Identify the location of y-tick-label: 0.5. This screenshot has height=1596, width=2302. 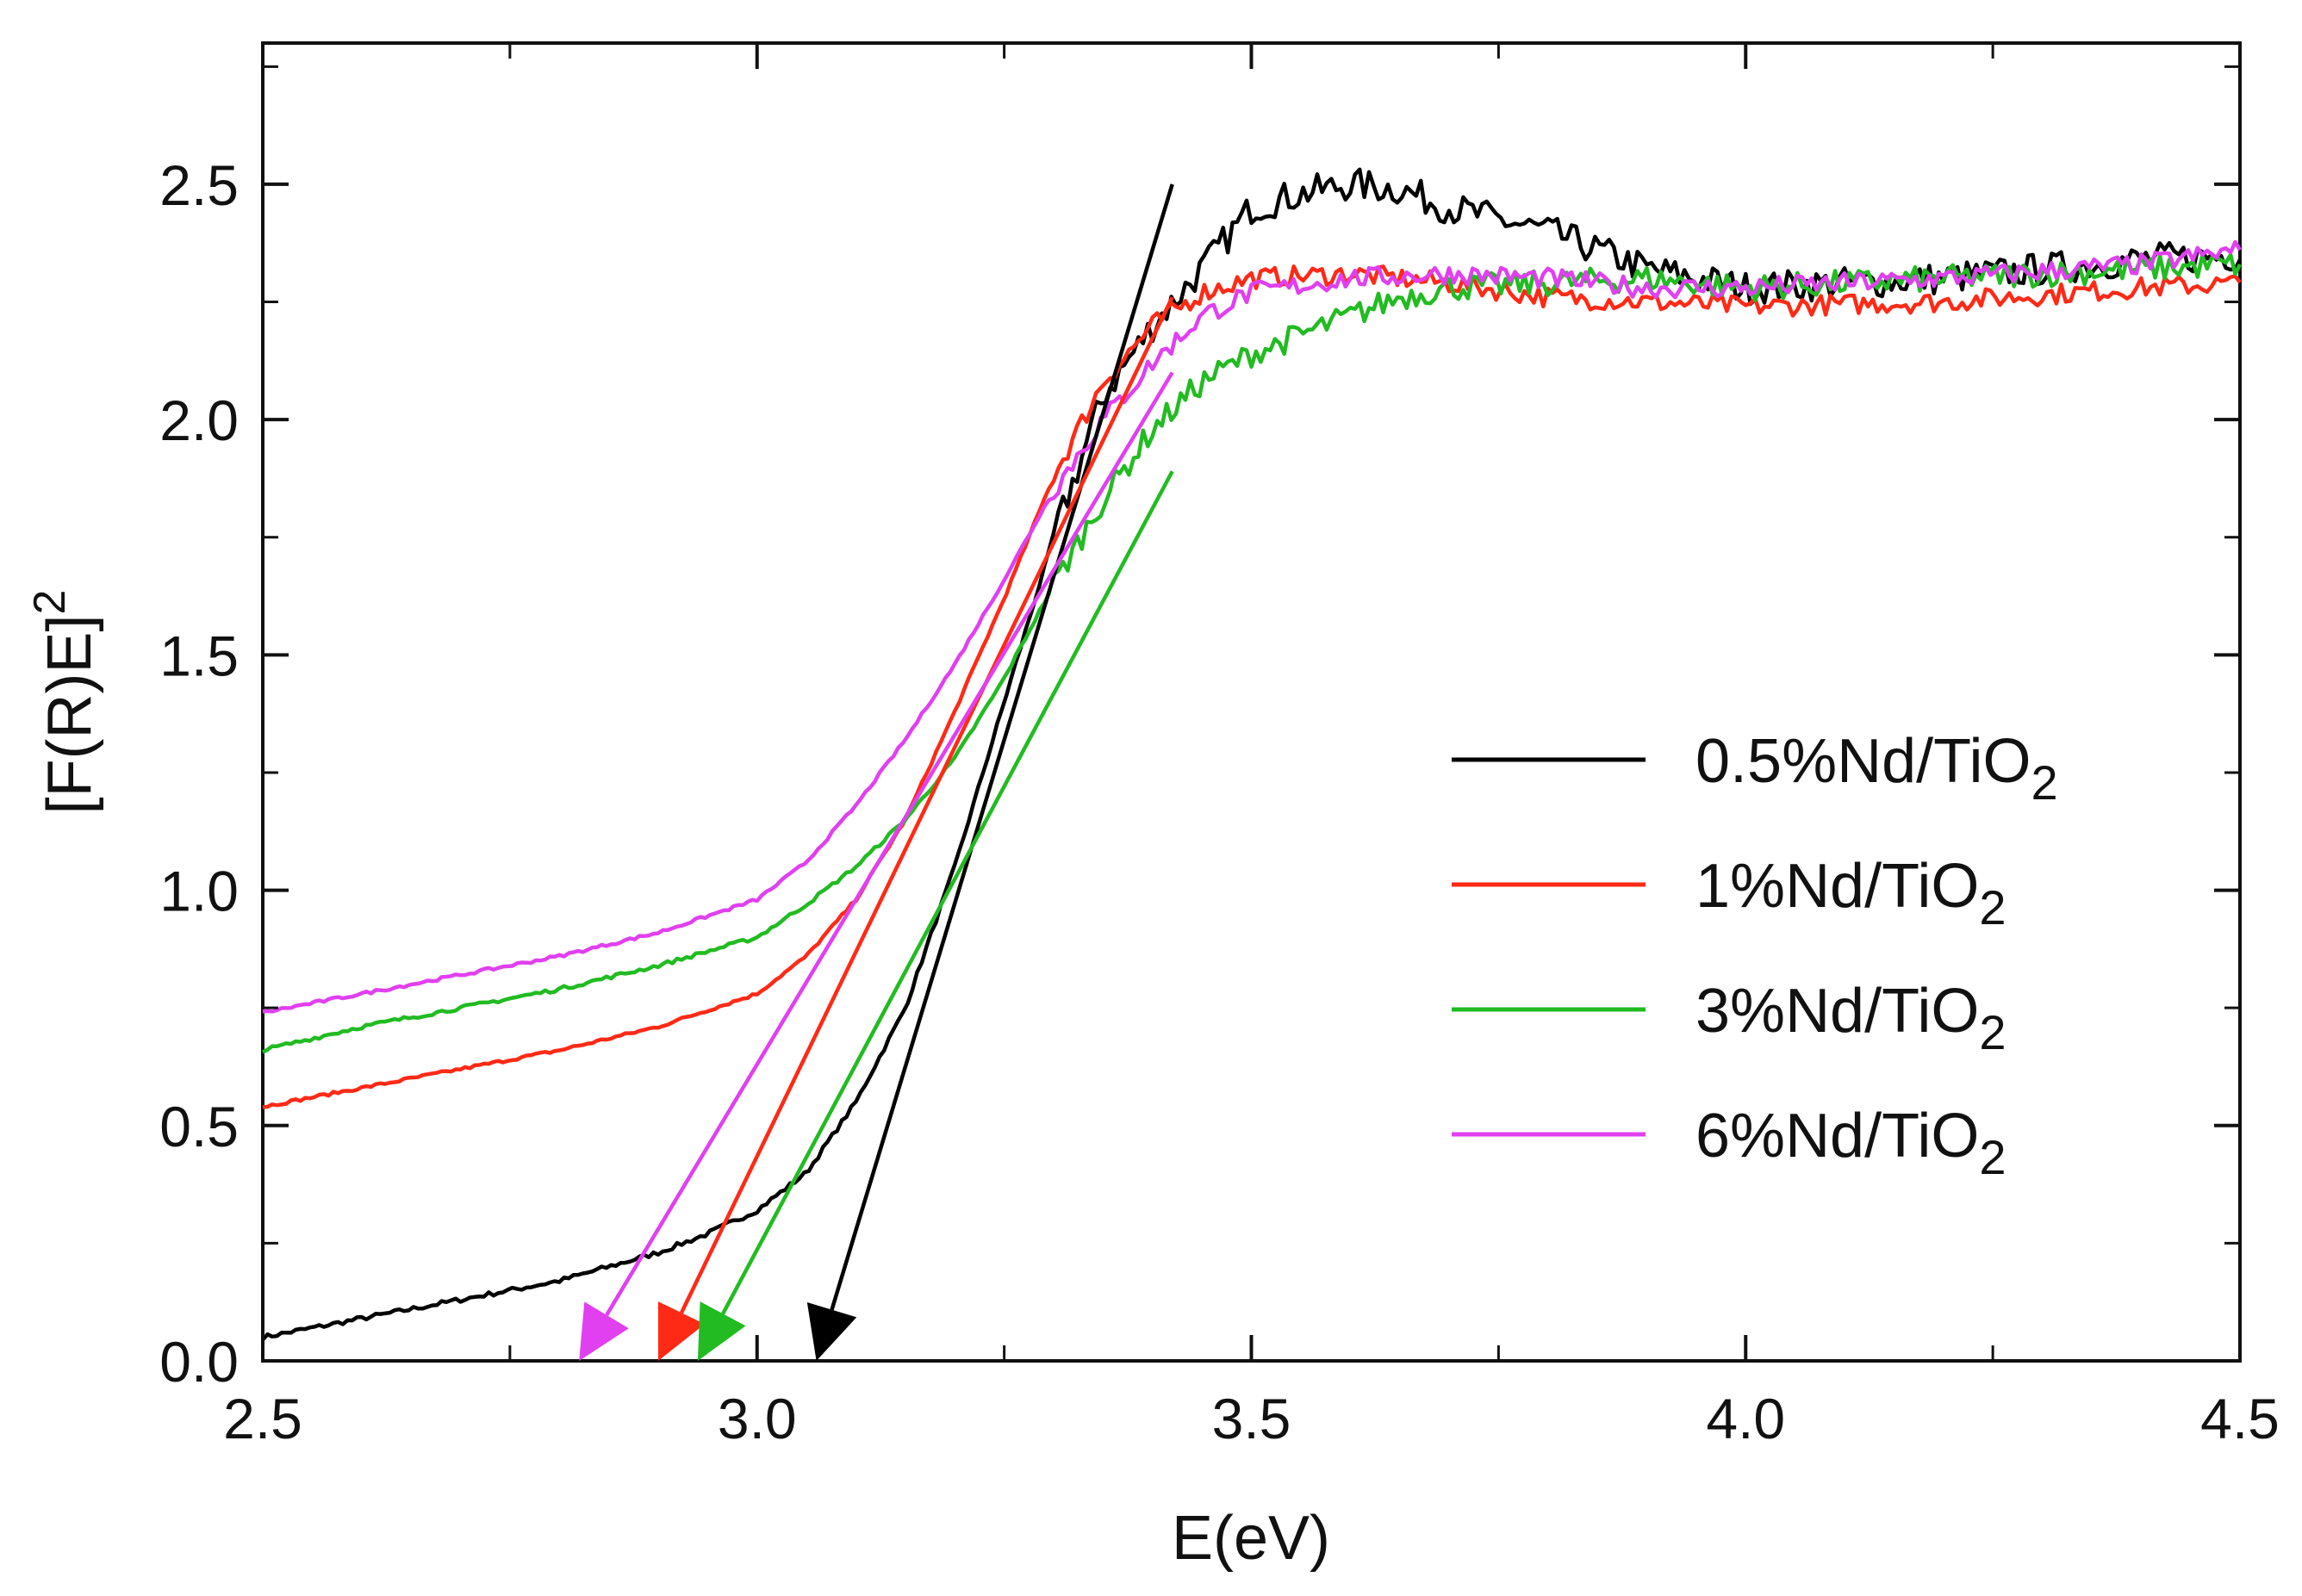
(199, 1126).